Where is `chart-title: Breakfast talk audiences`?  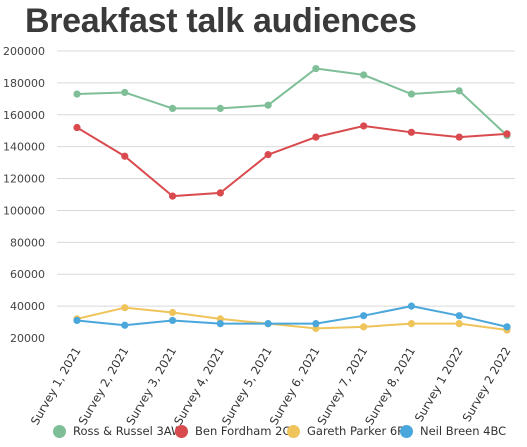
chart-title: Breakfast talk audiences is located at coordinates (221, 21).